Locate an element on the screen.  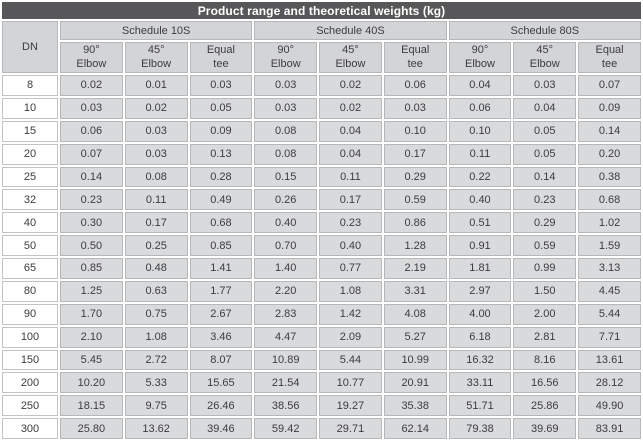
sub-header-6-elbow: 90° Elbow is located at coordinates (480, 57).